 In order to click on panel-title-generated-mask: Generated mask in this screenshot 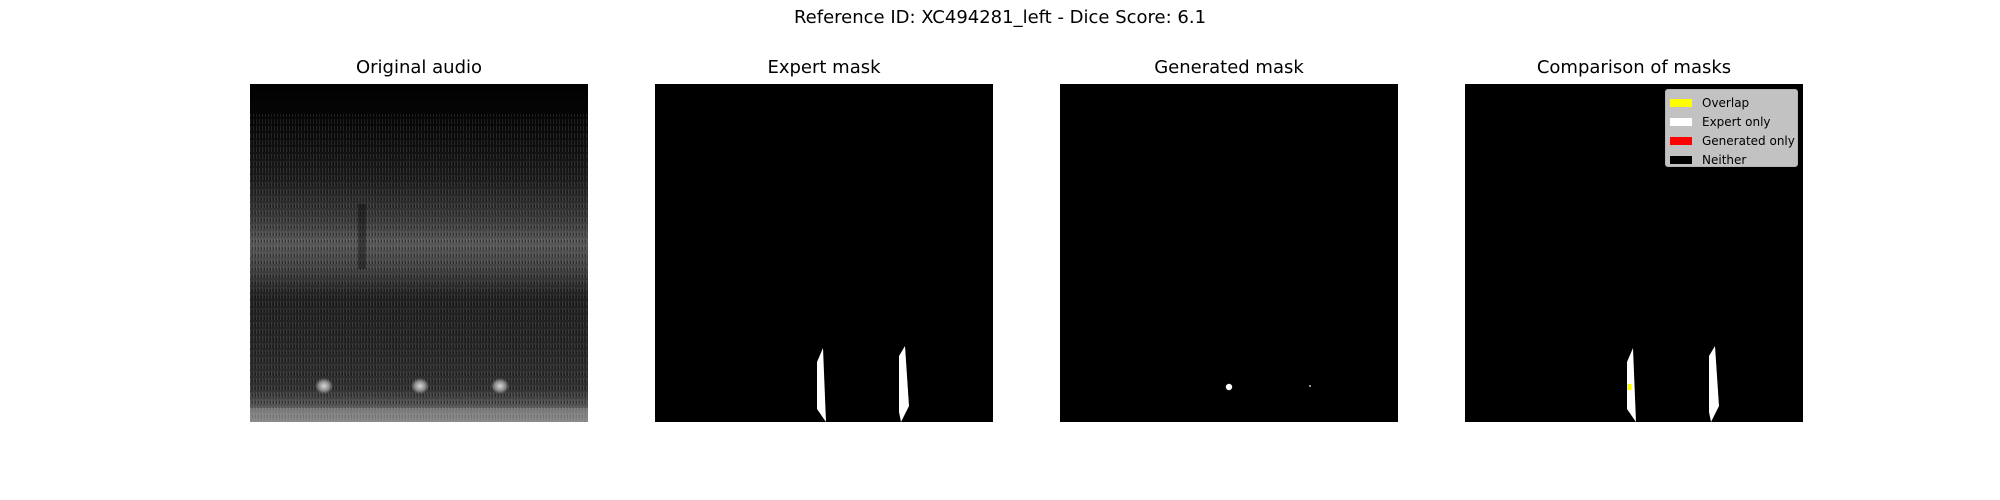, I will do `click(1229, 67)`.